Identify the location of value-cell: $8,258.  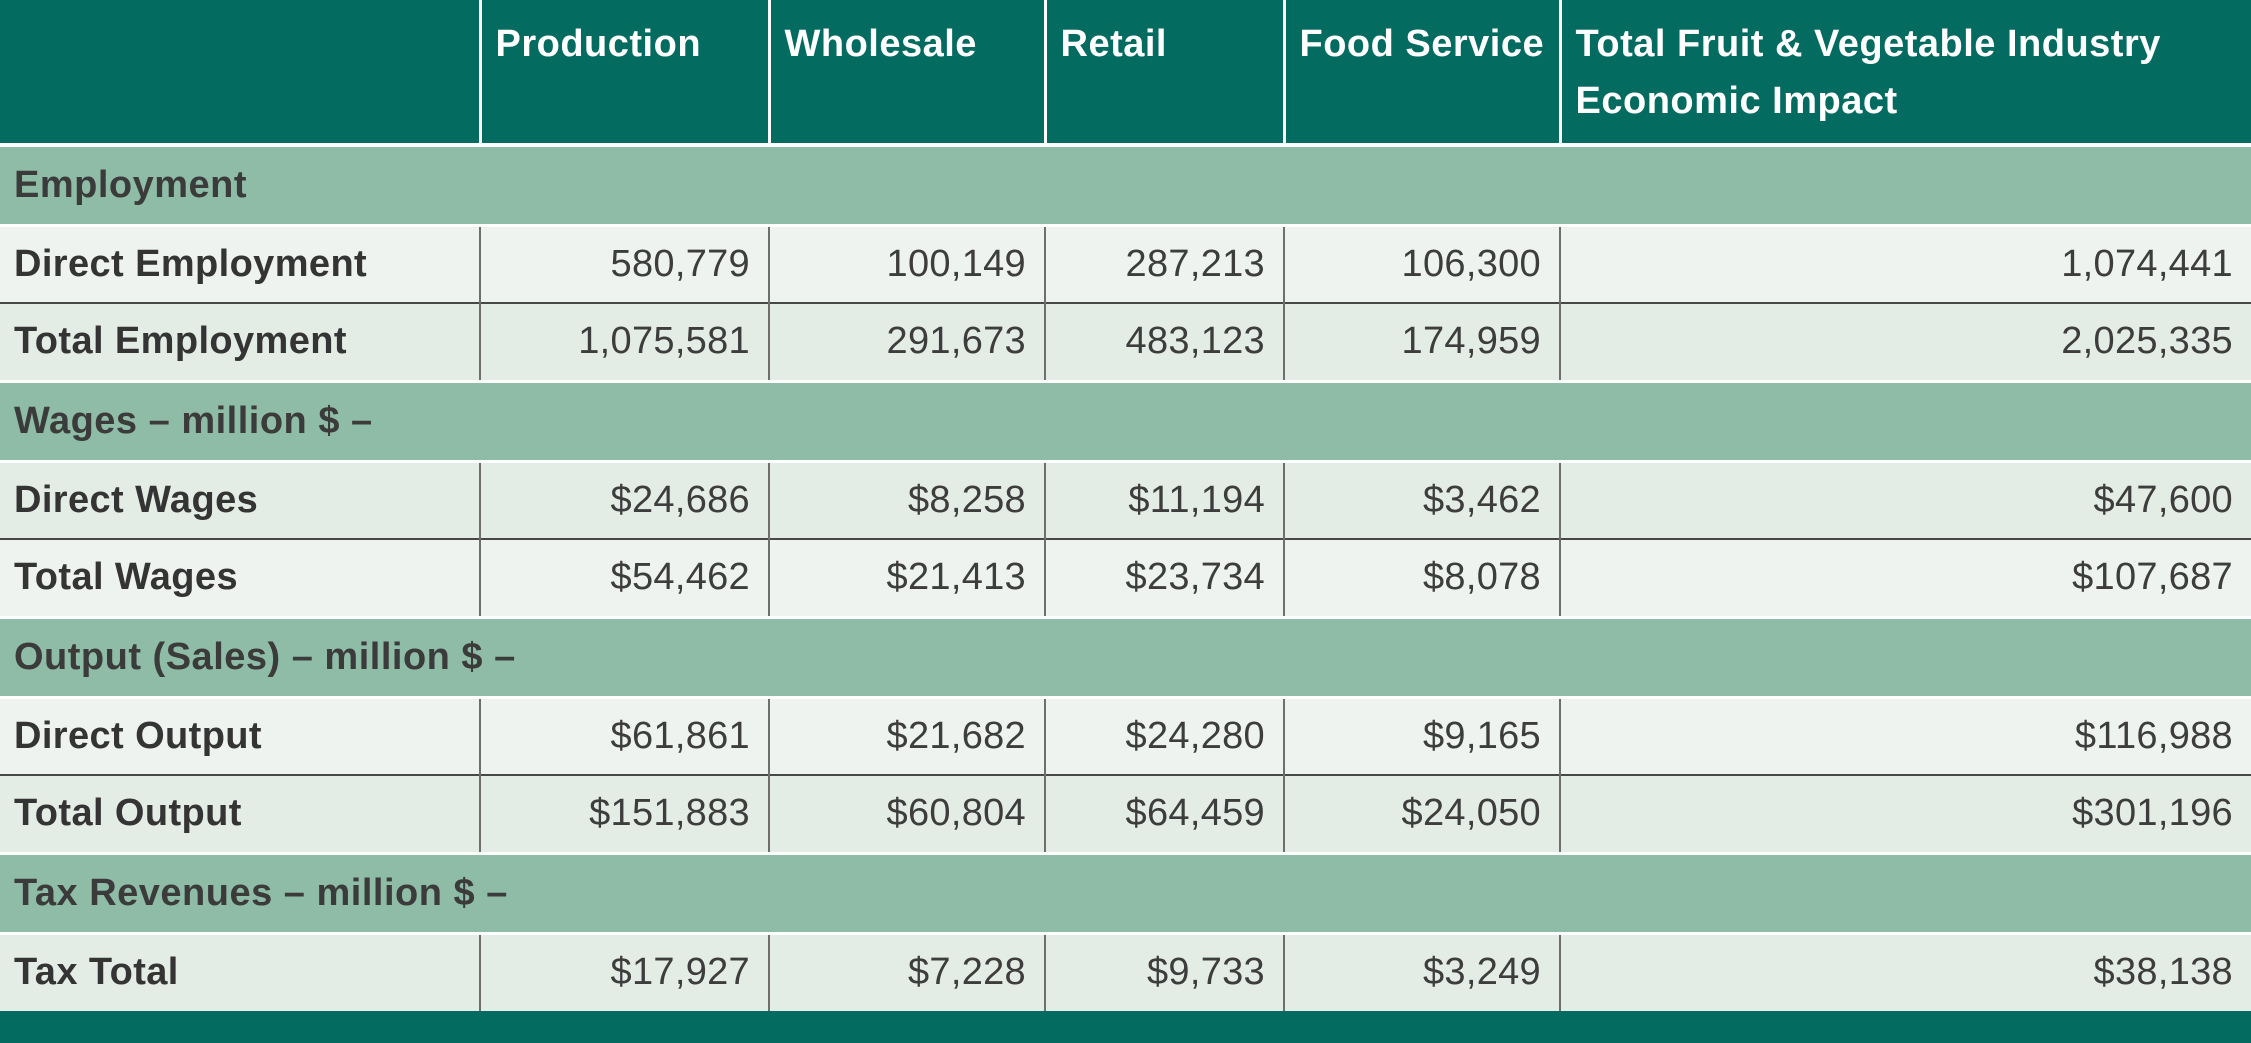
(906, 500).